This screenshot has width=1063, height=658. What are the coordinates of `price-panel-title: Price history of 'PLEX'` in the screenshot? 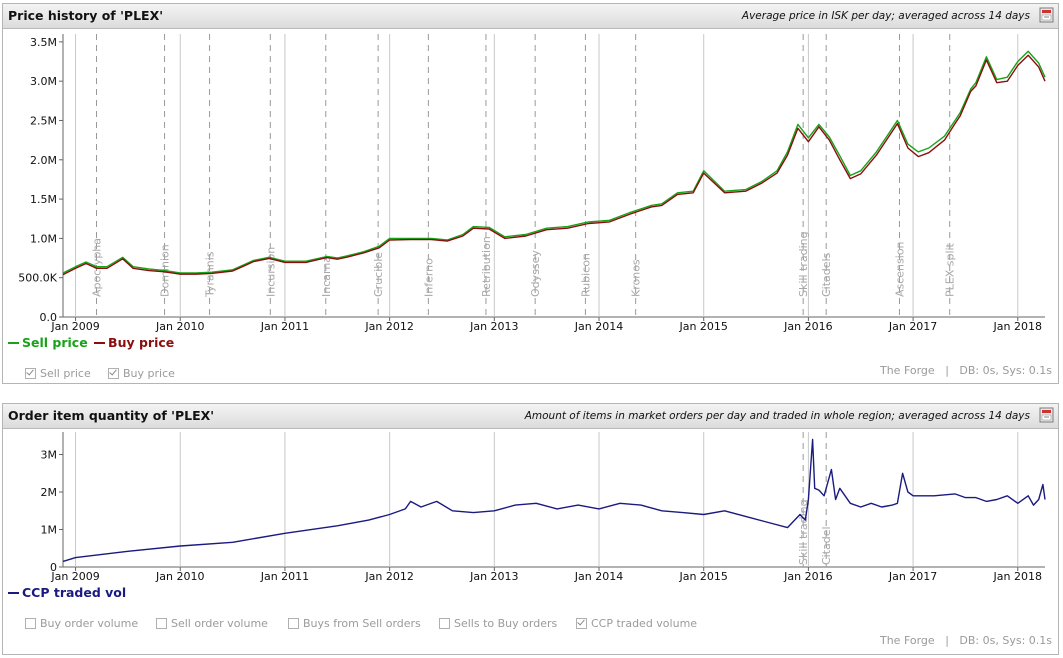 It's located at (86, 15).